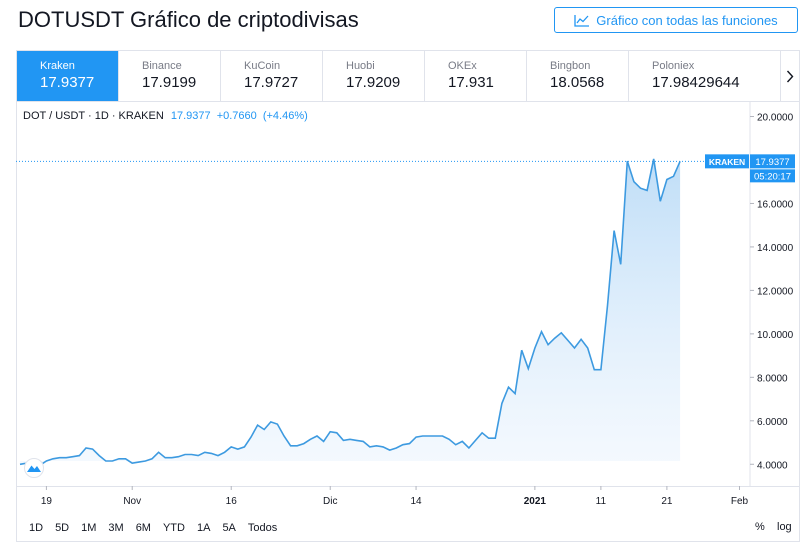  Describe the element at coordinates (285, 116) in the screenshot. I see `legend-change-pct: (+4.46%)` at that location.